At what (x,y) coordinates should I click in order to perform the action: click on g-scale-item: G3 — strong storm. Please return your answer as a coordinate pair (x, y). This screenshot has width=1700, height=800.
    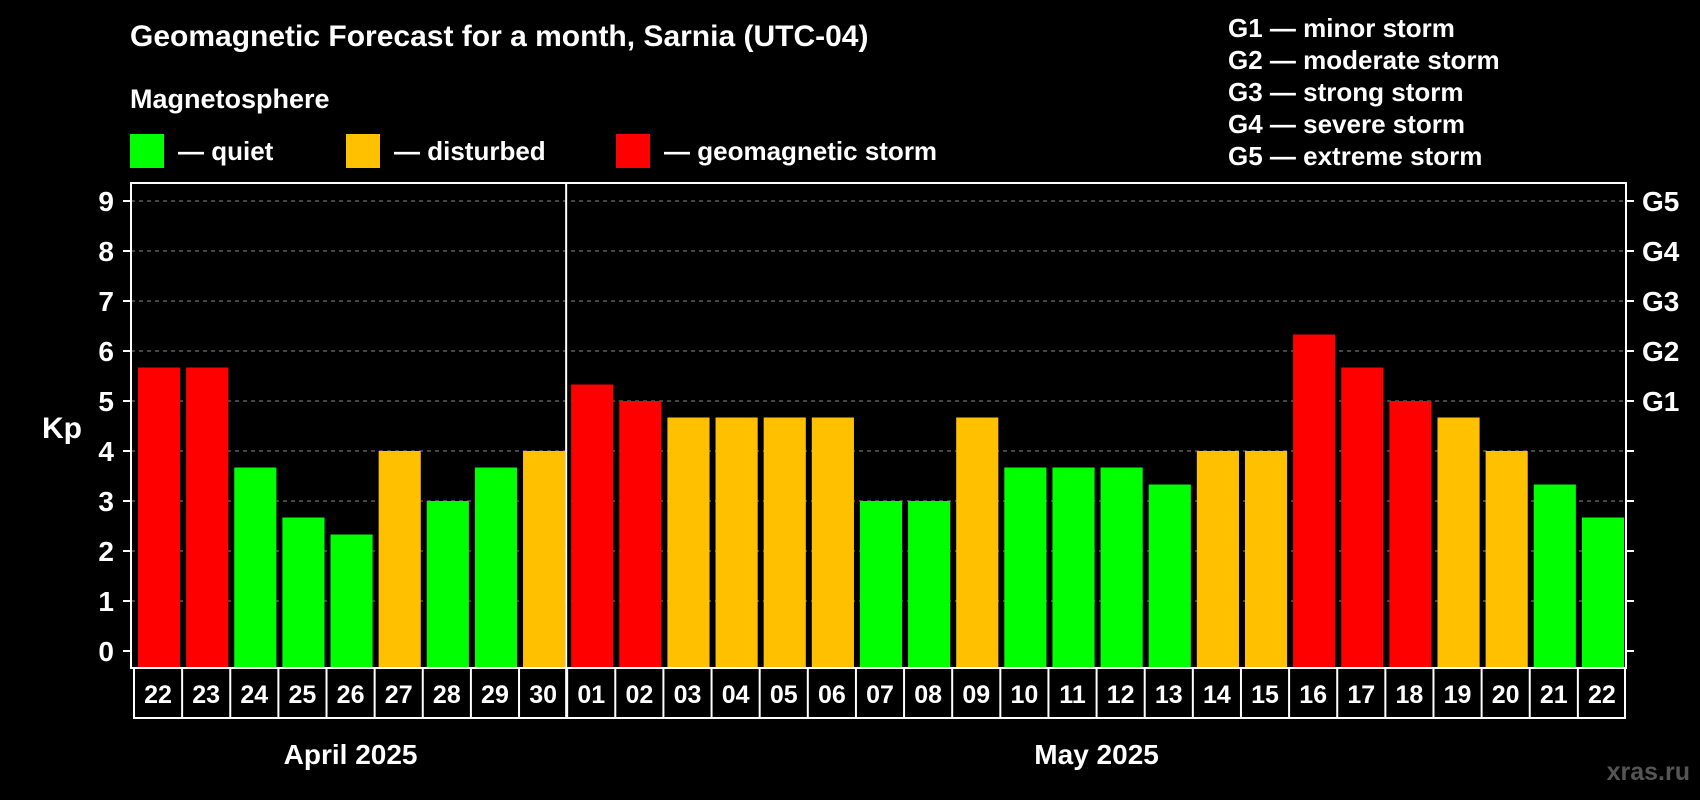
    Looking at the image, I should click on (1346, 92).